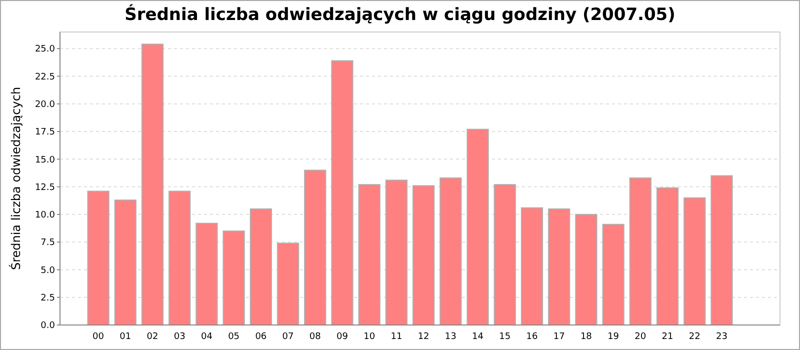 This screenshot has height=350, width=800. I want to click on x-tick-label: 03, so click(180, 337).